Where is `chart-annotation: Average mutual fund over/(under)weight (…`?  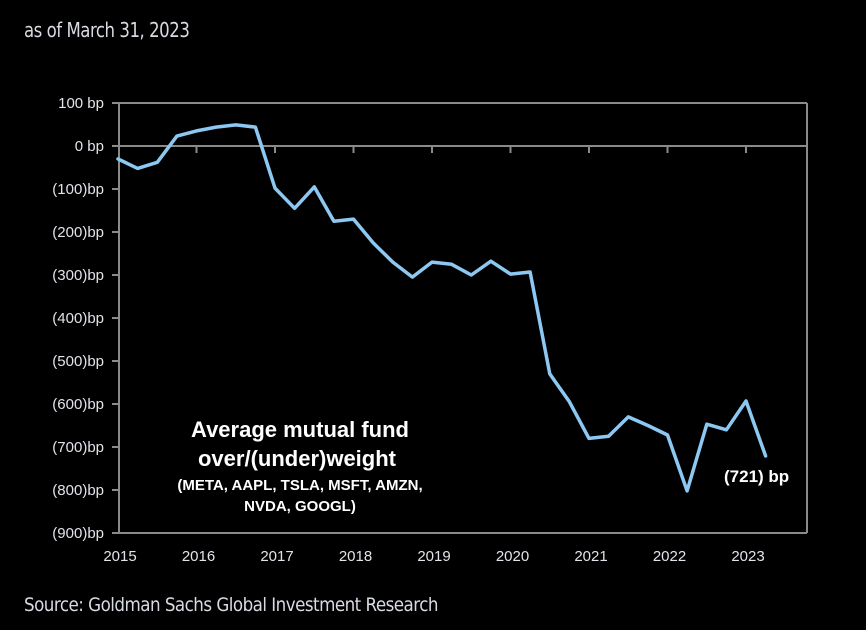 chart-annotation: Average mutual fund over/(under)weight (… is located at coordinates (299, 466).